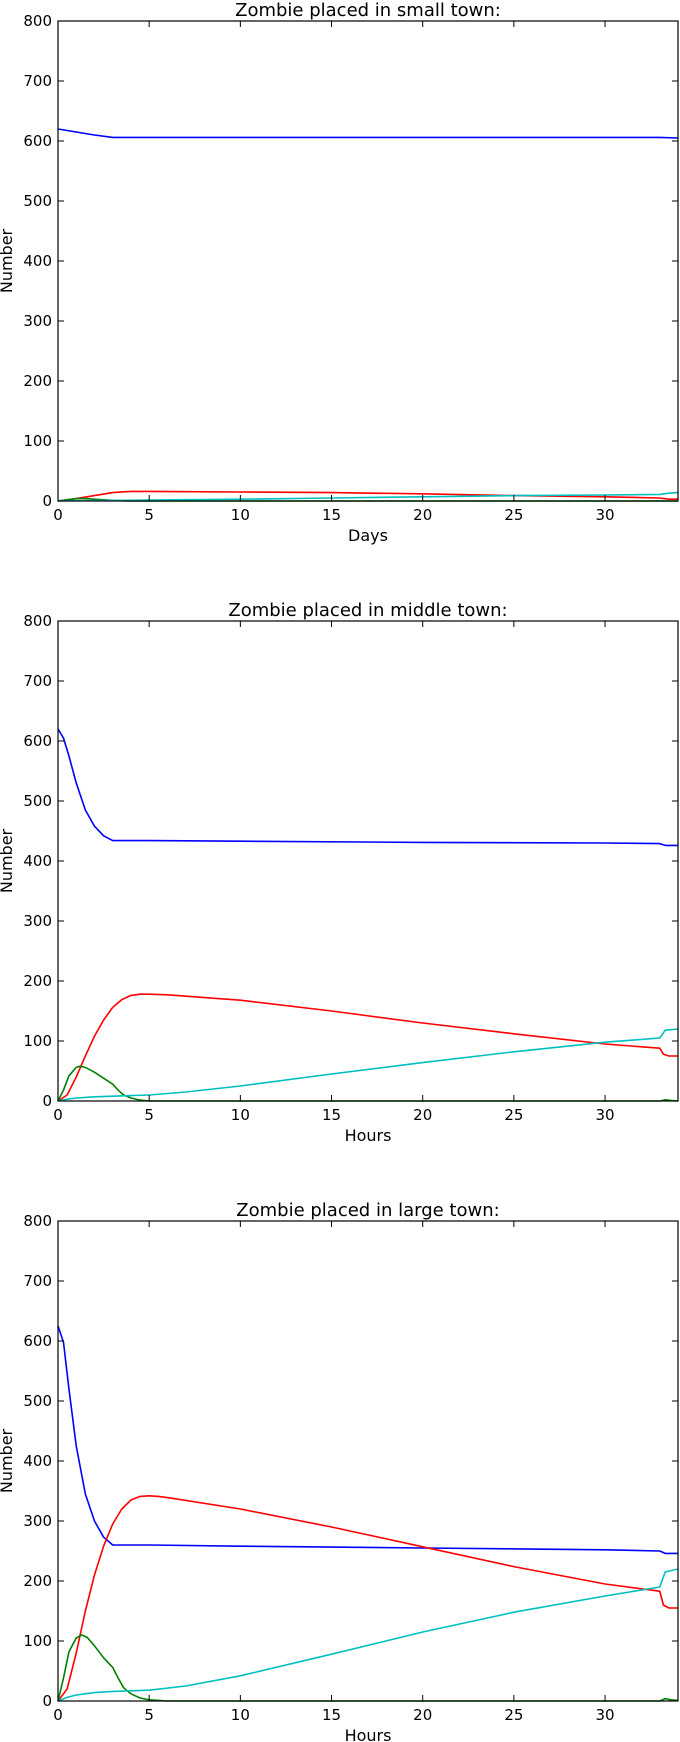 The image size is (680, 1742). Describe the element at coordinates (367, 610) in the screenshot. I see `chart-title: Zombie placed in middle town:` at that location.